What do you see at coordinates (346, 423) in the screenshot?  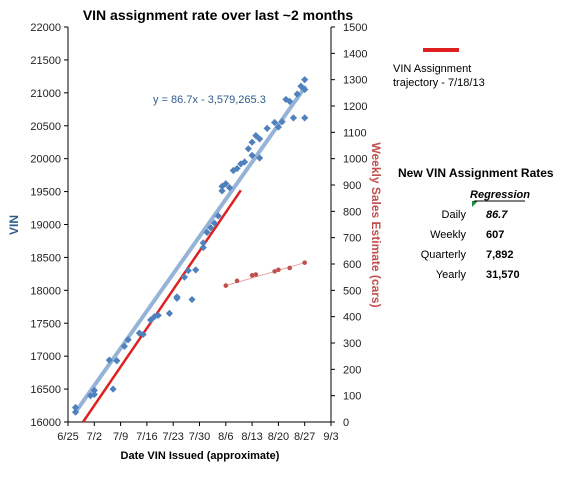 I see `y2-tick-label: 0` at bounding box center [346, 423].